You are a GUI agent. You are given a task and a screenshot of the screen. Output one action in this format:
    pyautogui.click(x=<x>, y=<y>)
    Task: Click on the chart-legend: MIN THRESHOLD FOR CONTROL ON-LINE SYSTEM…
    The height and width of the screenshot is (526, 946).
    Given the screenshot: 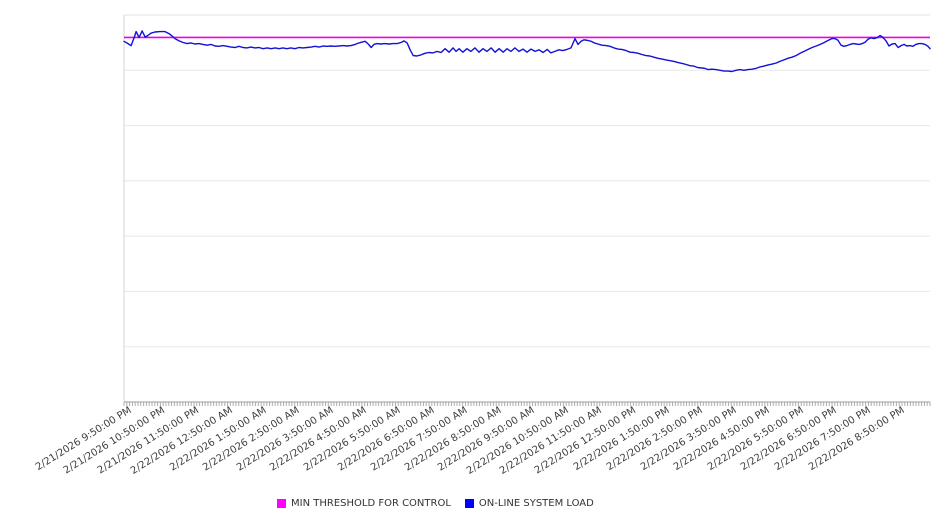 What is the action you would take?
    pyautogui.click(x=435, y=503)
    